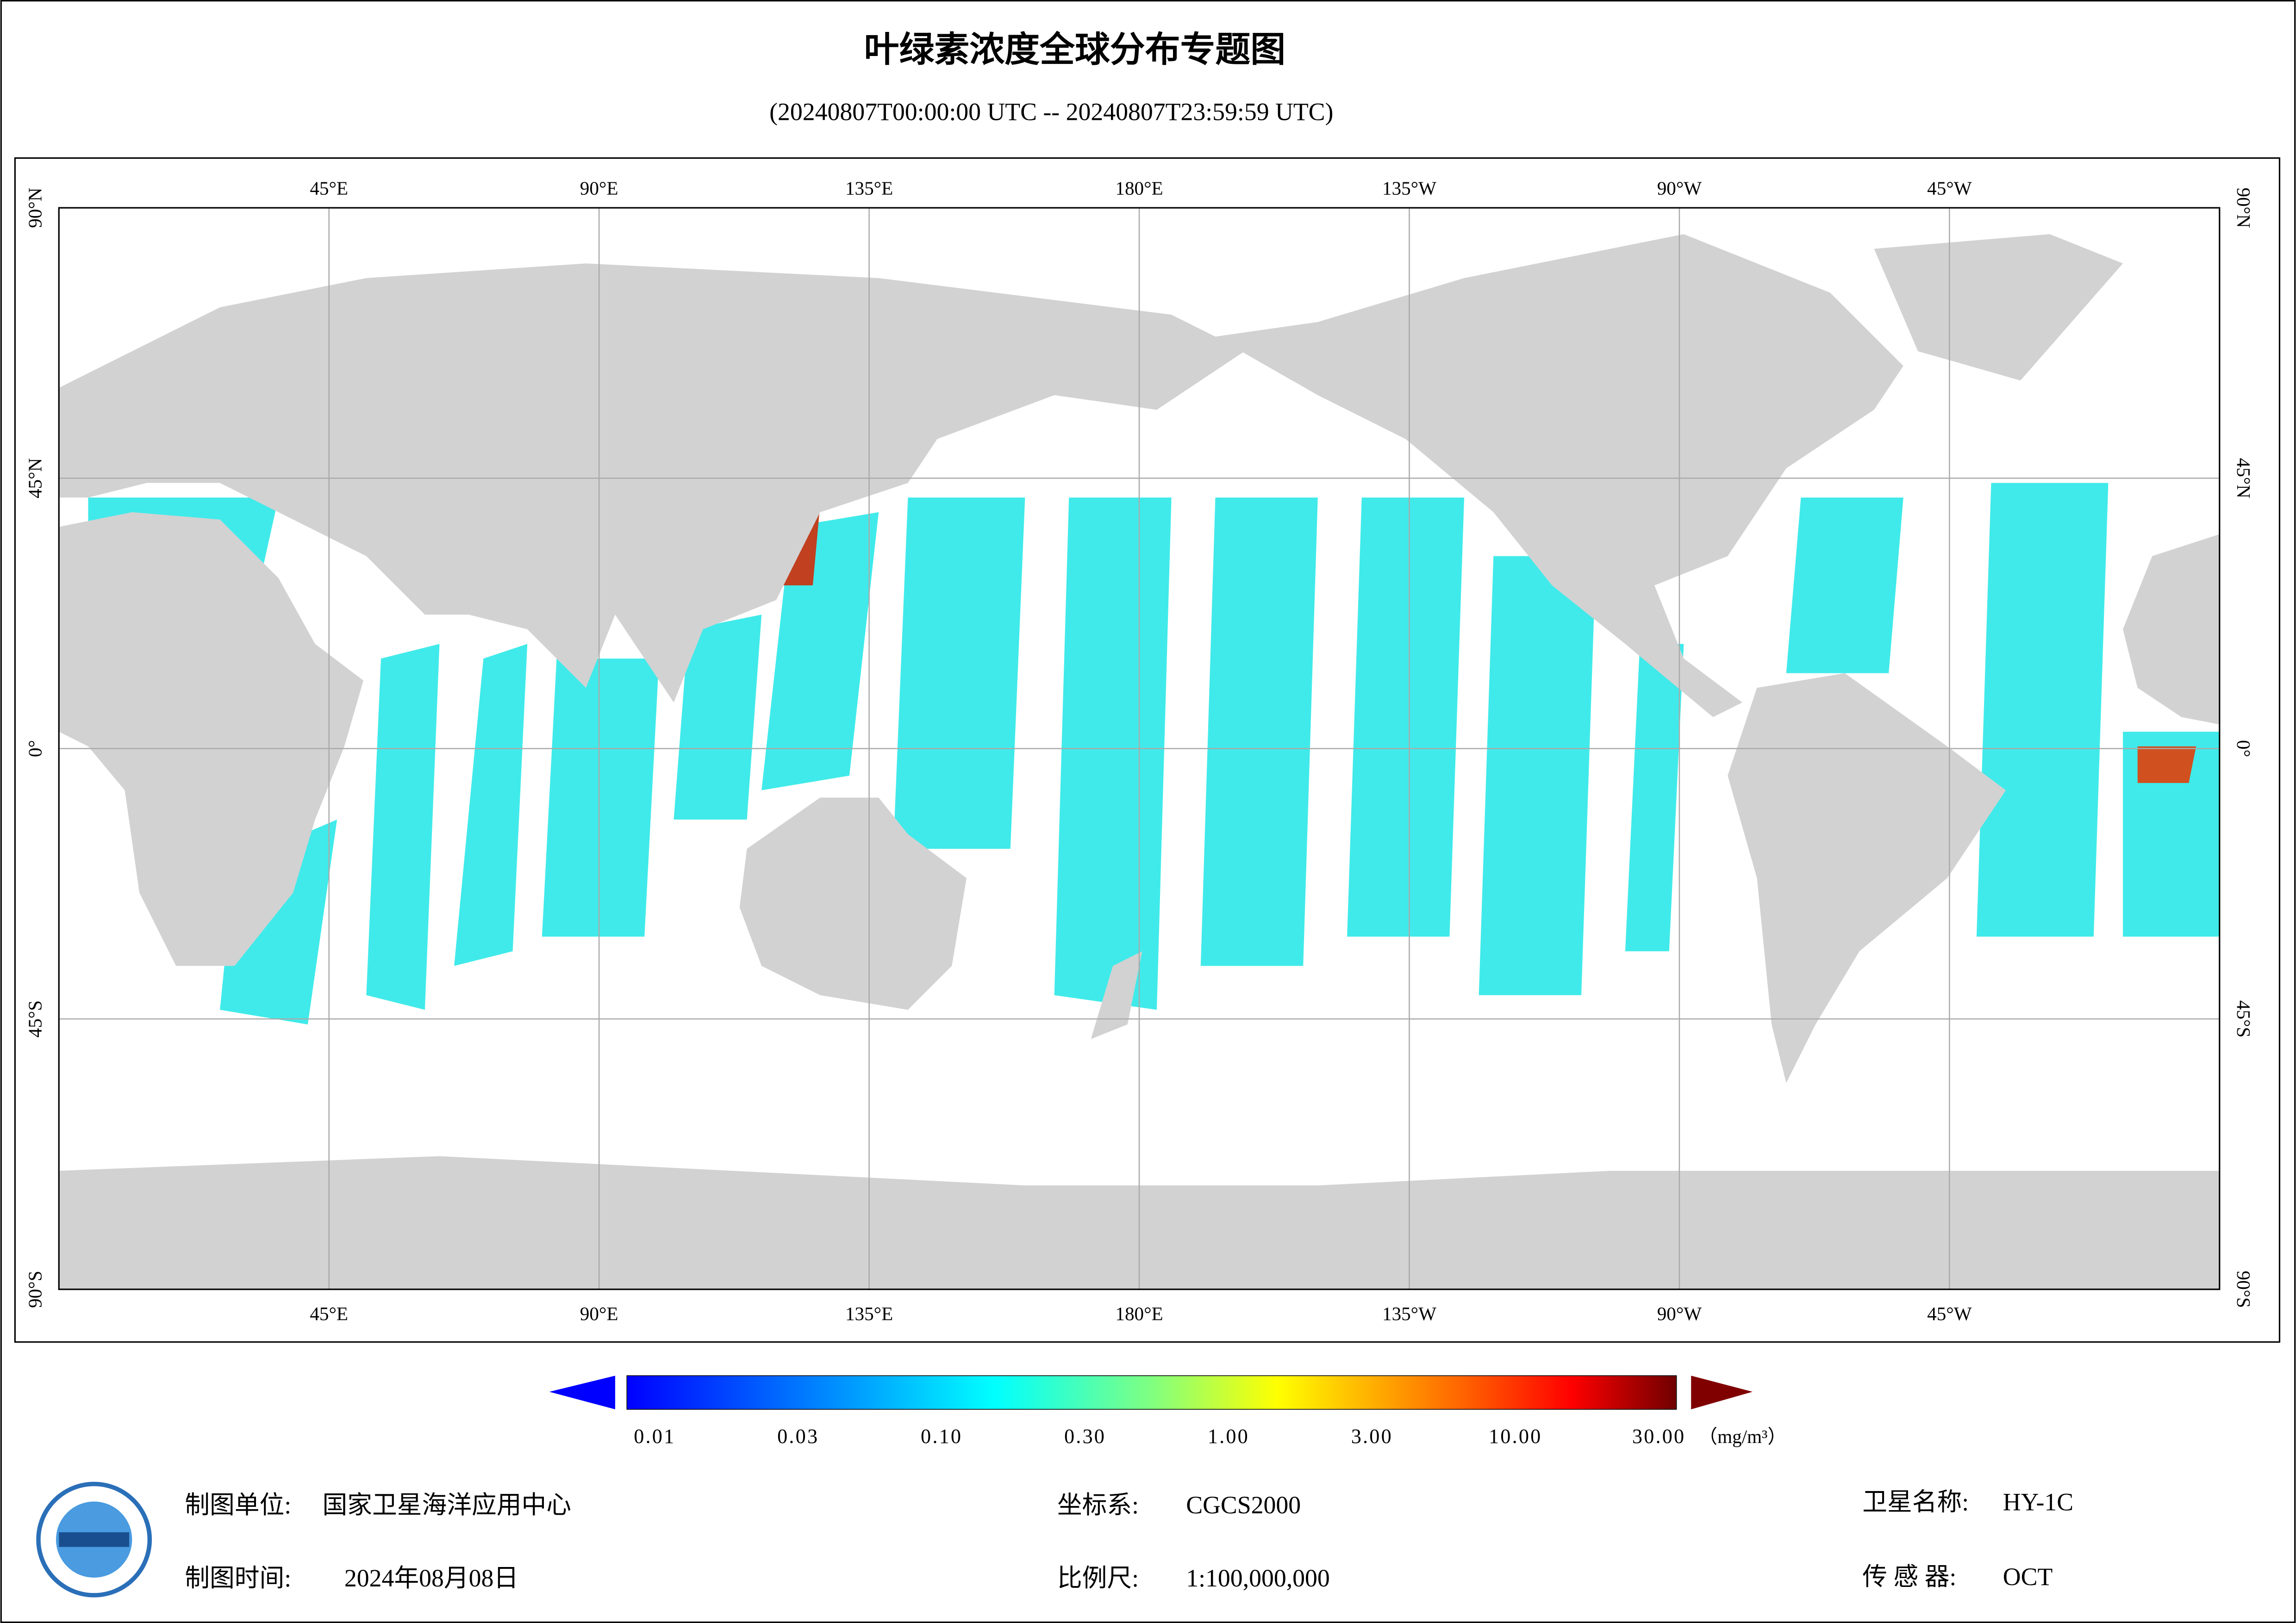 Image resolution: width=2296 pixels, height=1623 pixels. What do you see at coordinates (238, 1578) in the screenshot?
I see `footer-label: 制图时间:` at bounding box center [238, 1578].